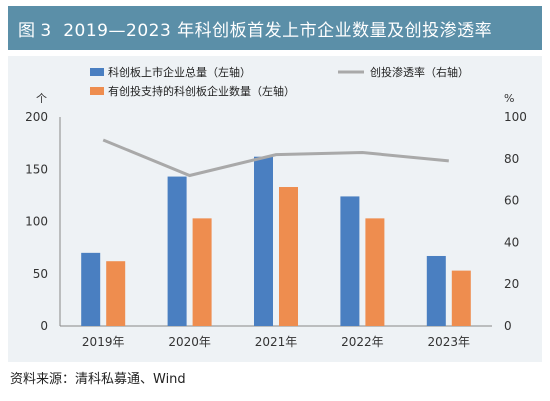 The image size is (550, 401). I want to click on right-axis-unit: %, so click(509, 98).